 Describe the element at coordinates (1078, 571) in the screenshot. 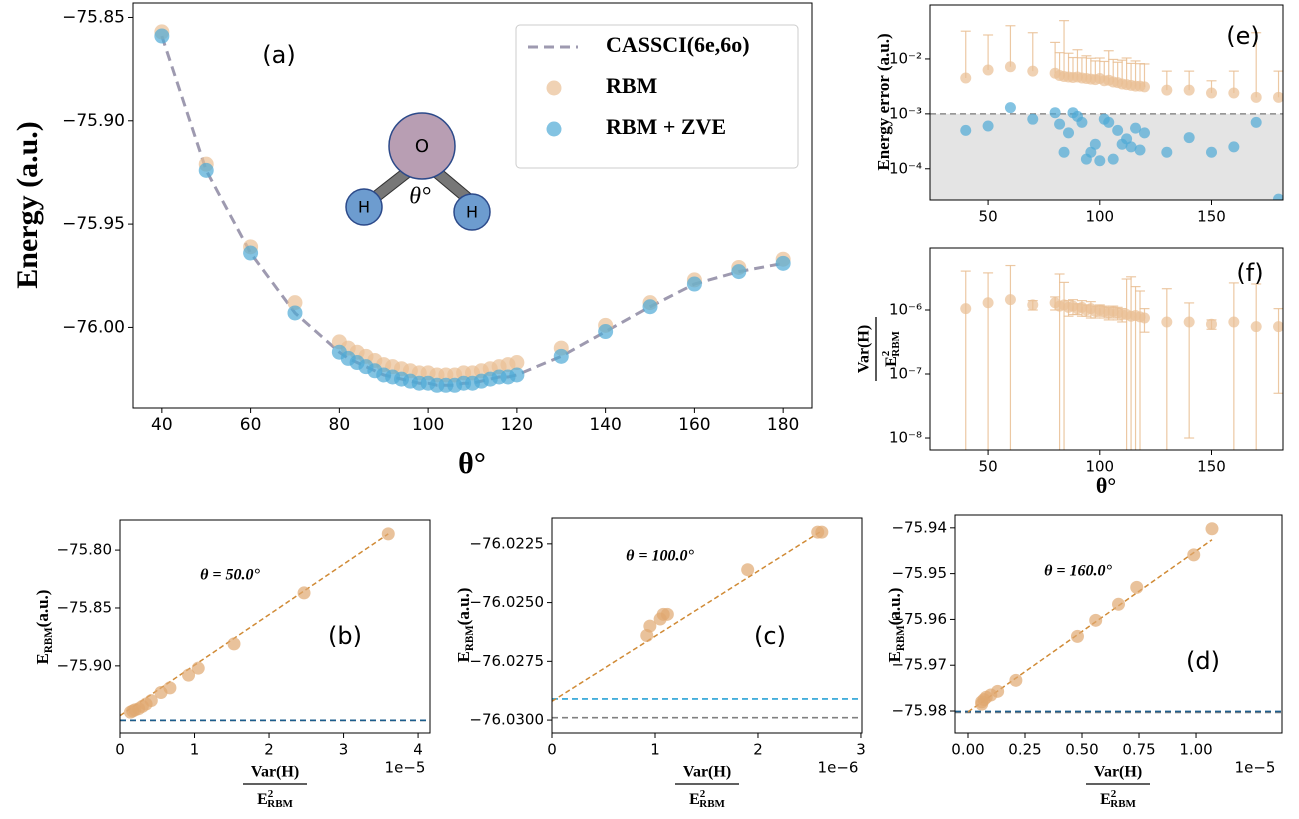

I see `annotation: θ = 160.0°` at that location.